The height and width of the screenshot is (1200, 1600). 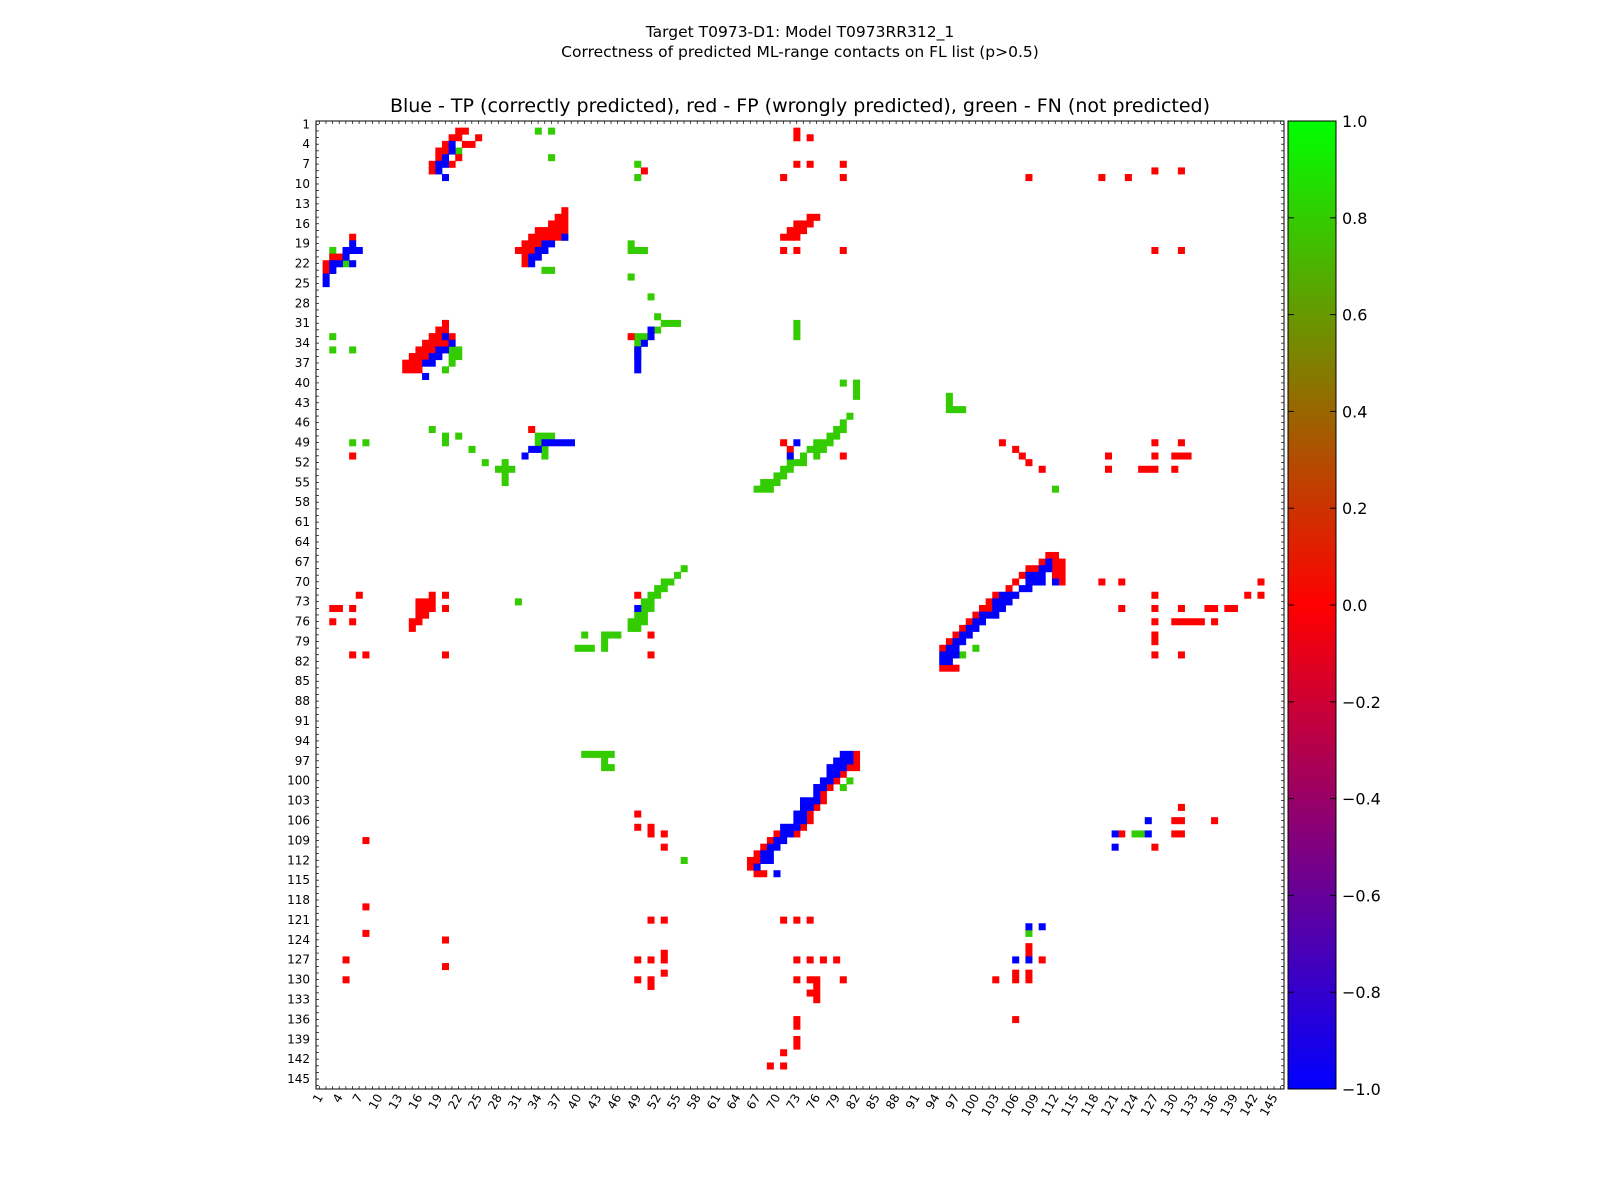 What do you see at coordinates (634, 1102) in the screenshot?
I see `x-tick-label: 49` at bounding box center [634, 1102].